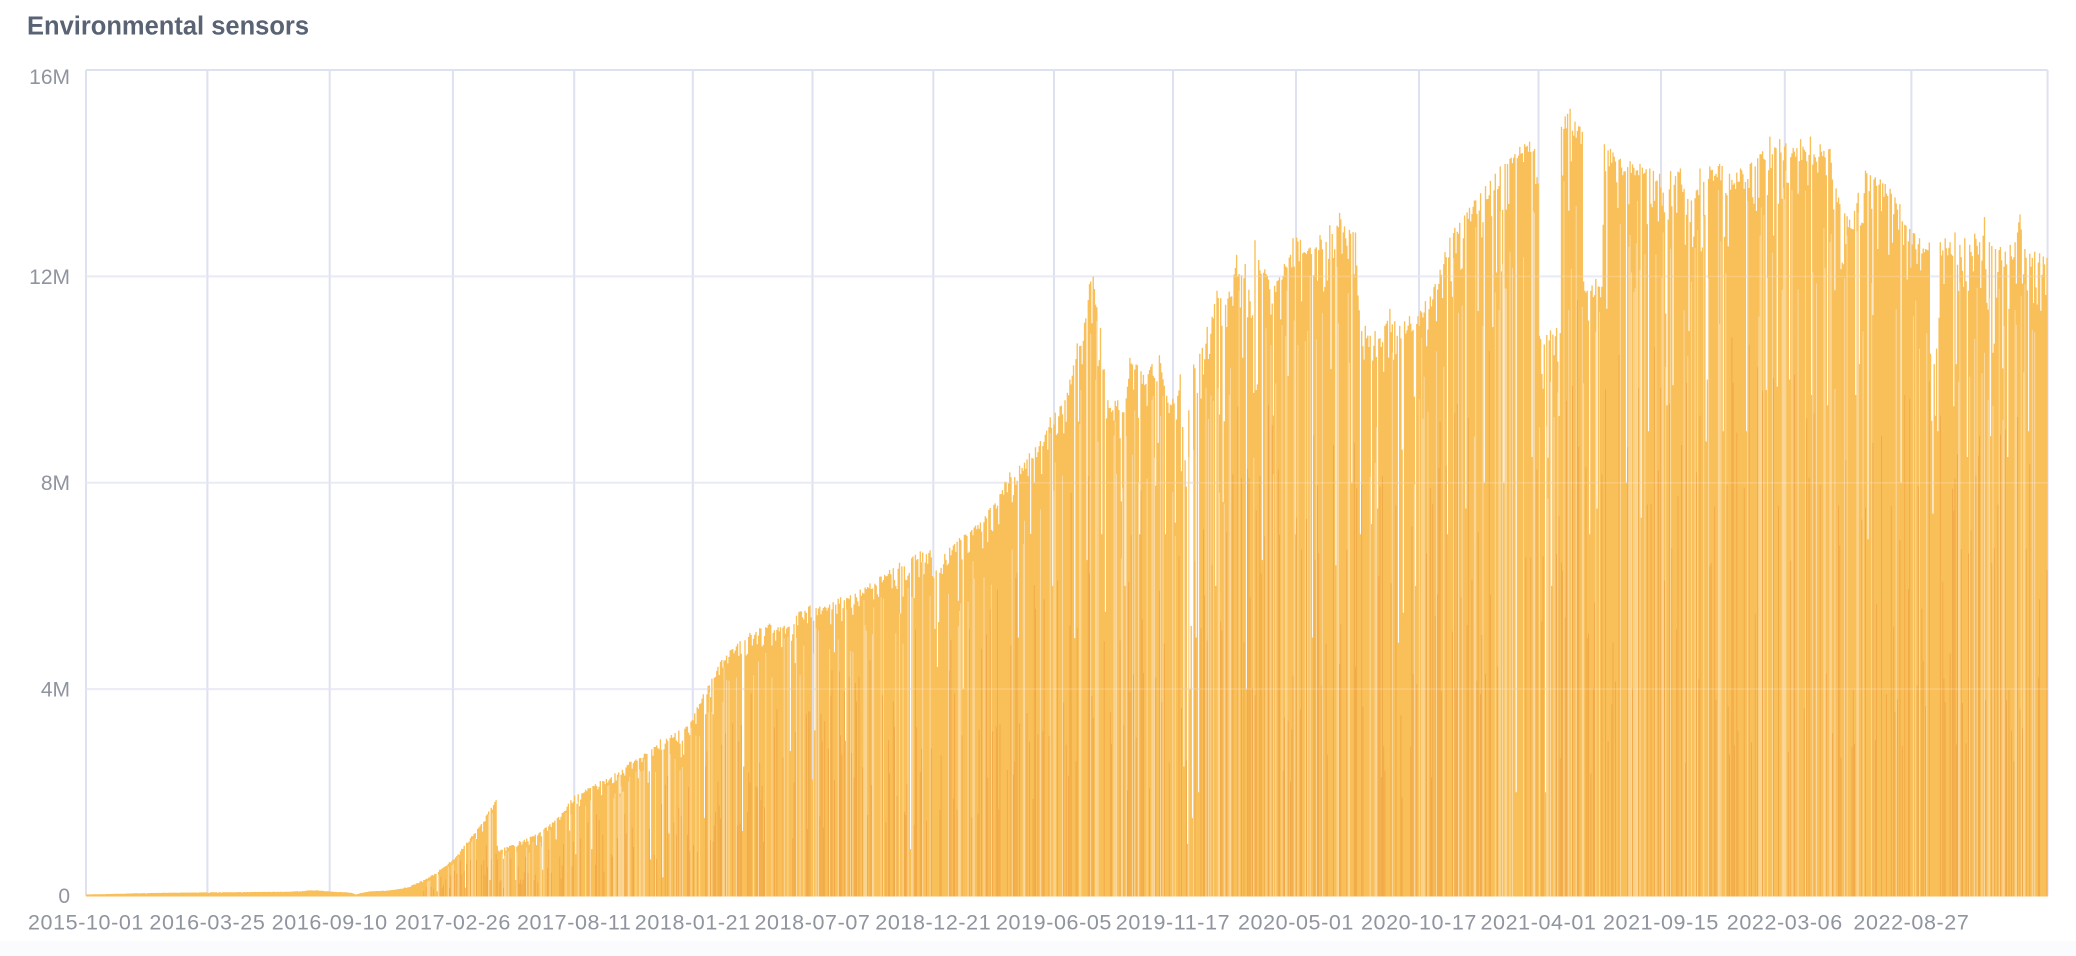  Describe the element at coordinates (1911, 923) in the screenshot. I see `svg-text: 2022-08-27` at that location.